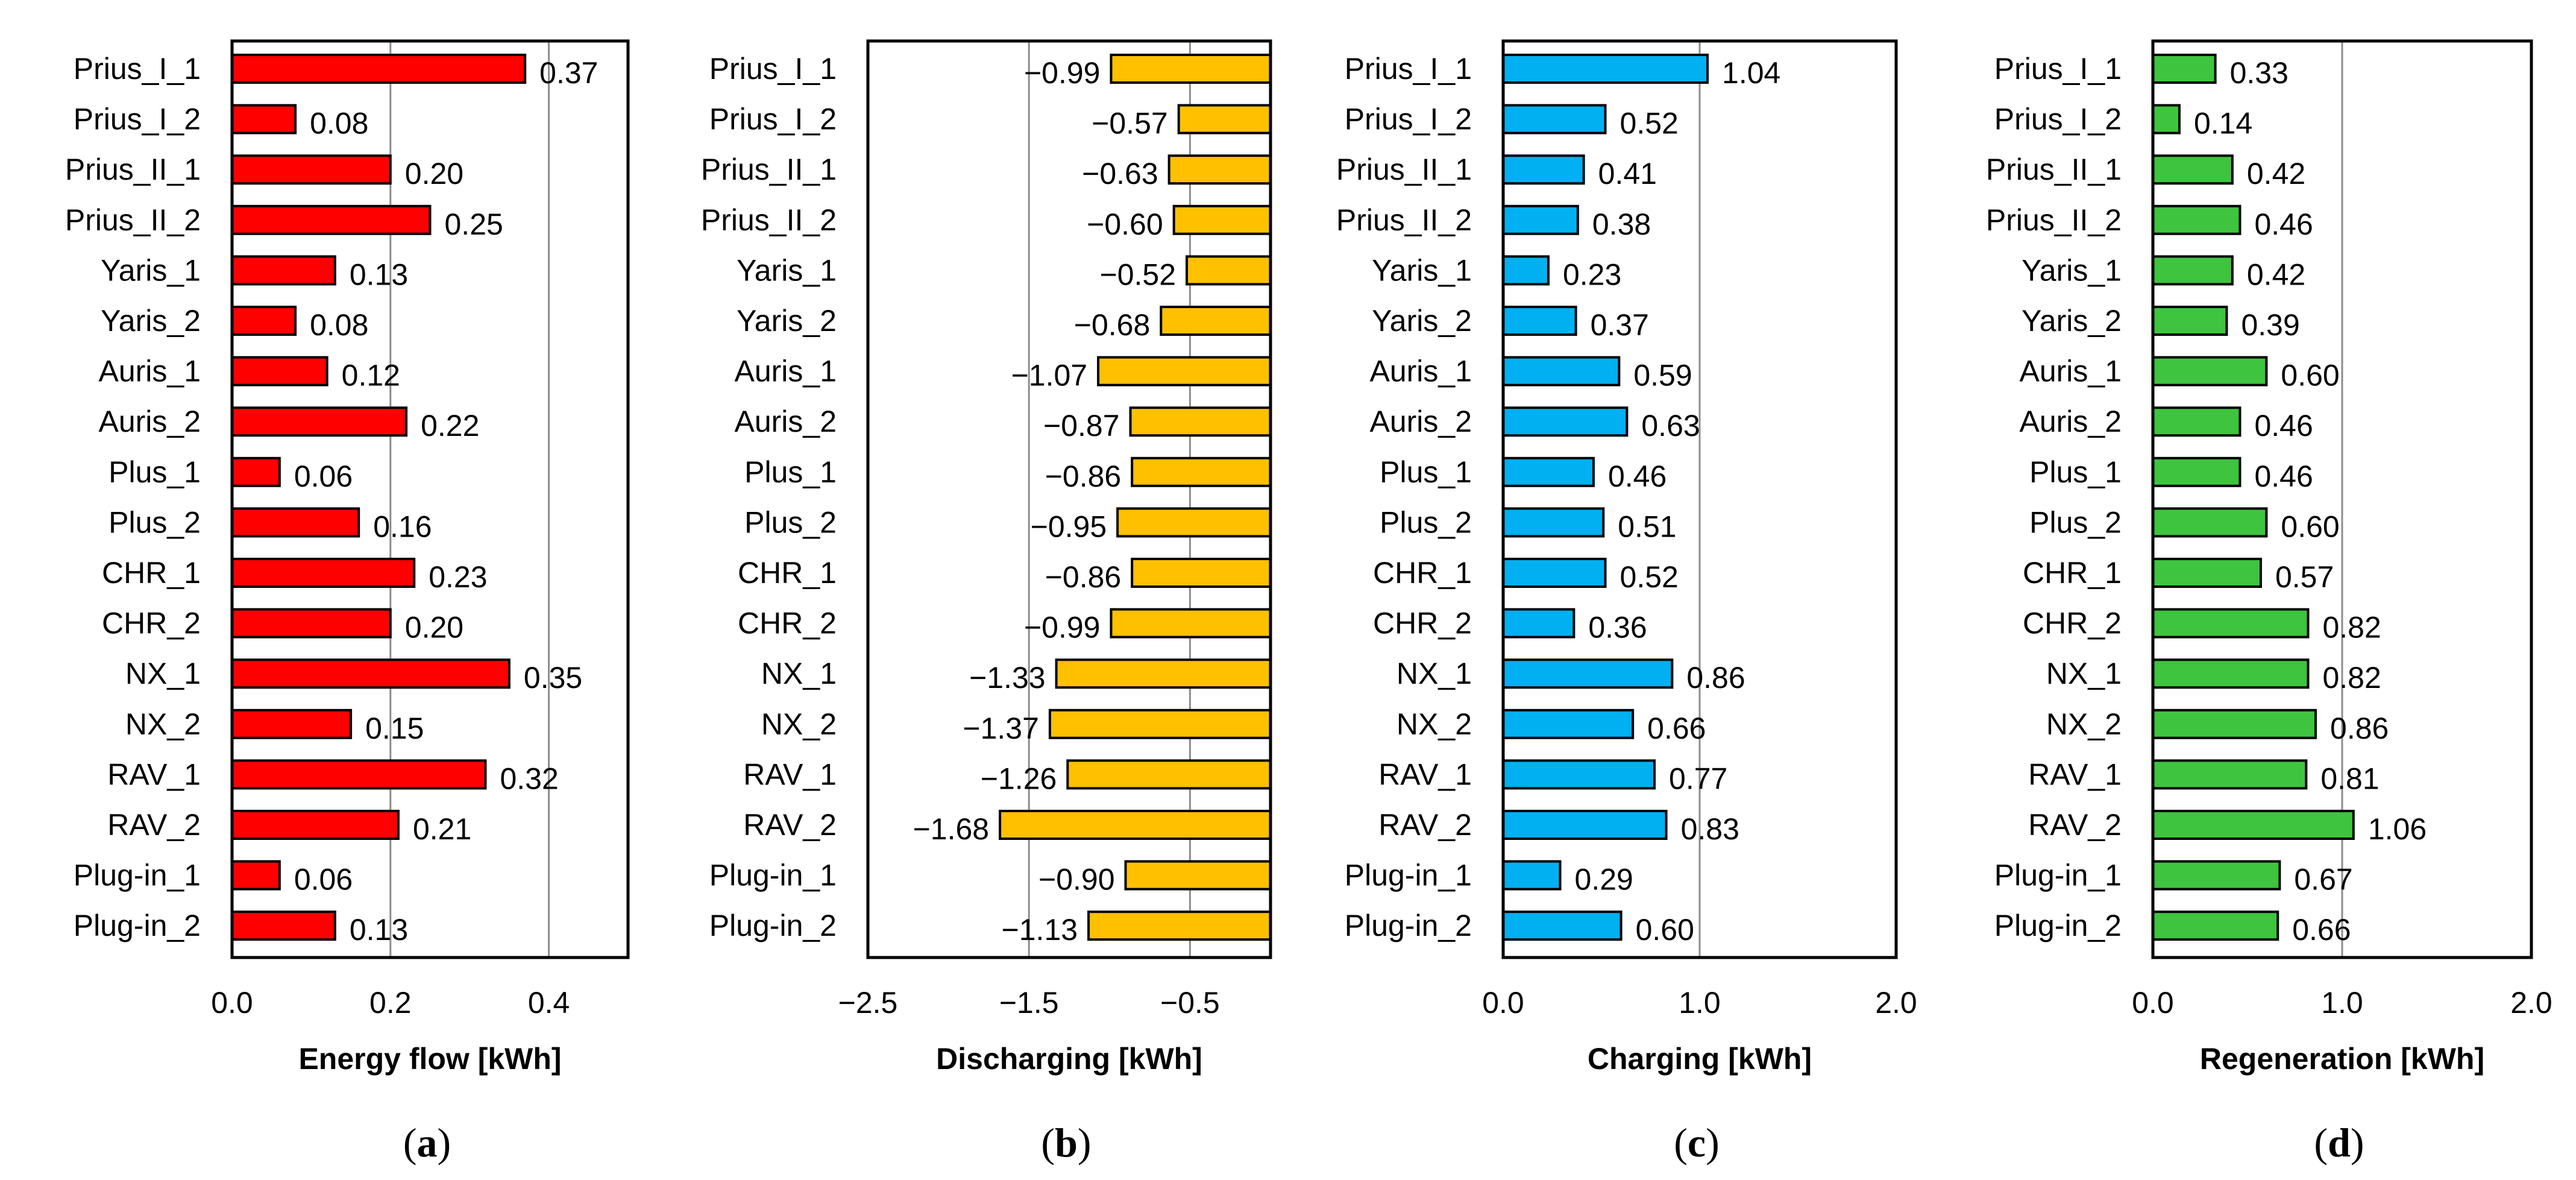 The height and width of the screenshot is (1180, 2576). I want to click on data-label: 0.15, so click(394, 728).